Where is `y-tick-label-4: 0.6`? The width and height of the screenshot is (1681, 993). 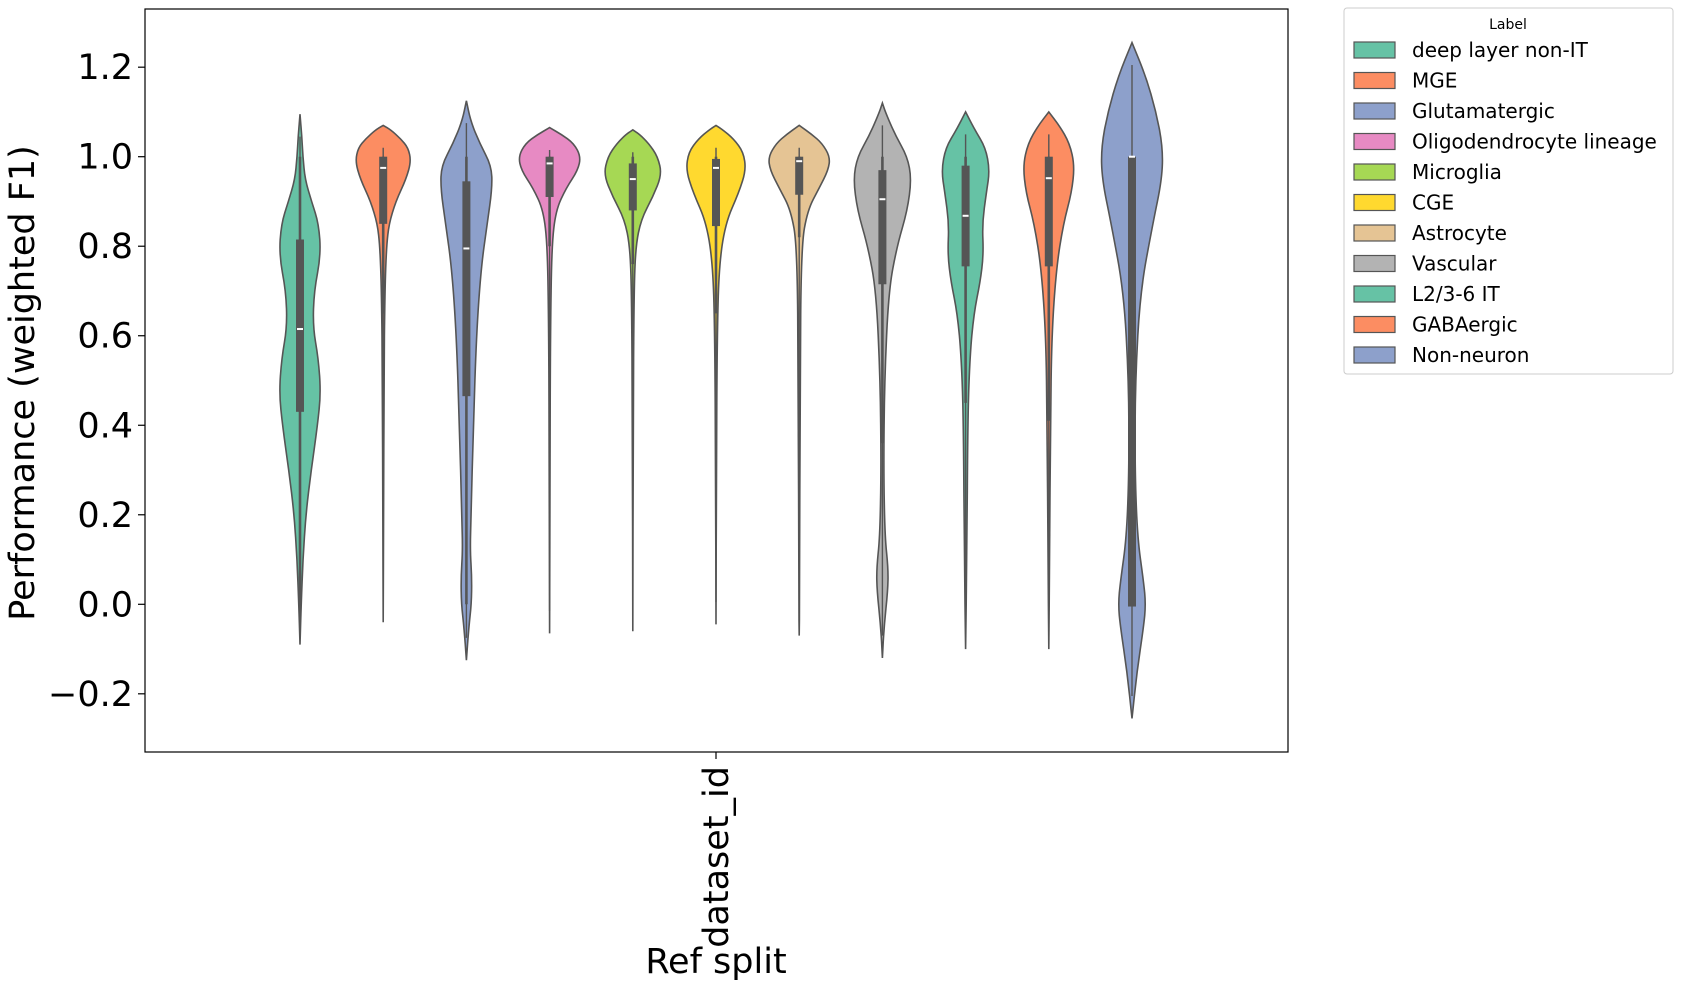 y-tick-label-4: 0.6 is located at coordinates (105, 337).